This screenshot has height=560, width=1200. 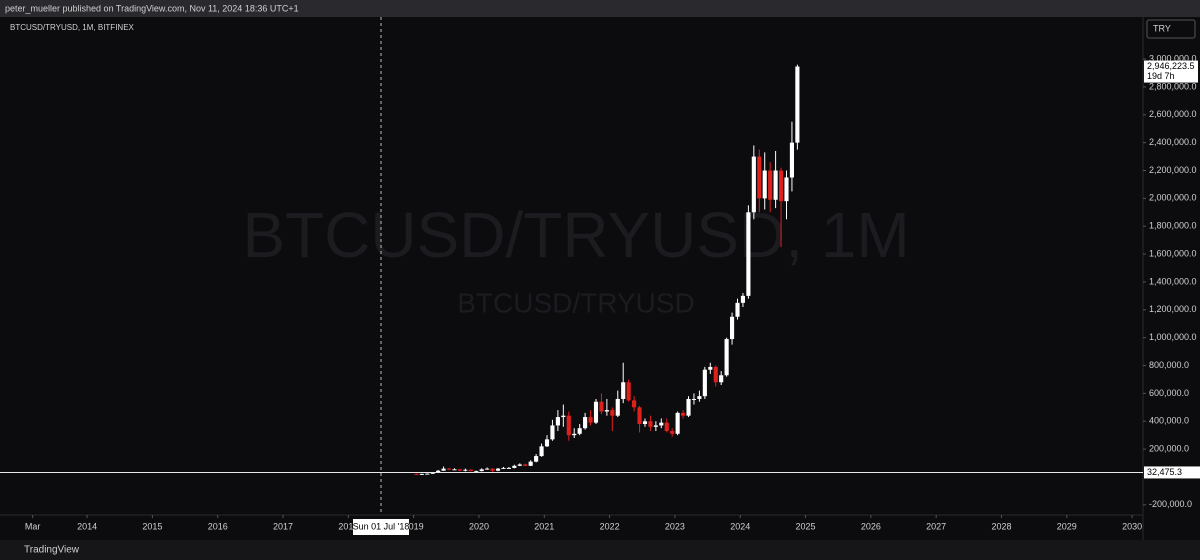 I want to click on x-tick-label: 2026, so click(x=871, y=526).